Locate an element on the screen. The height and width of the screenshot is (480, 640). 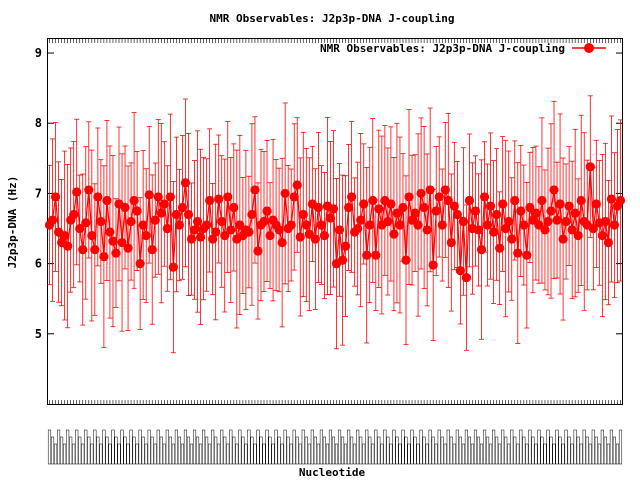
chart-title: NMR Observables: J2p3p-DNA J-coupling is located at coordinates (331, 18).